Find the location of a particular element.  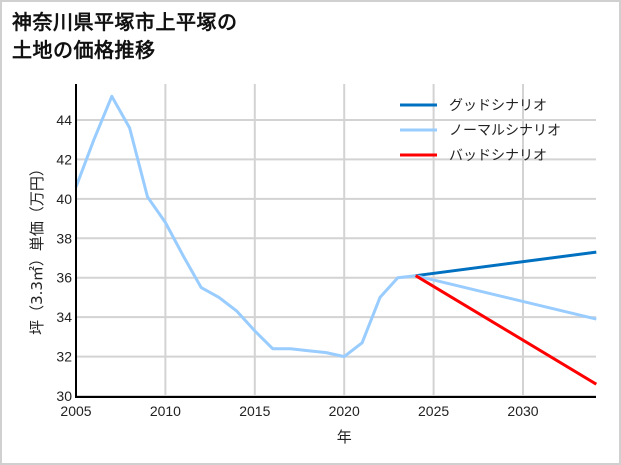

chart-title-line1: 神奈川県平塚市上平塚の is located at coordinates (125, 22).